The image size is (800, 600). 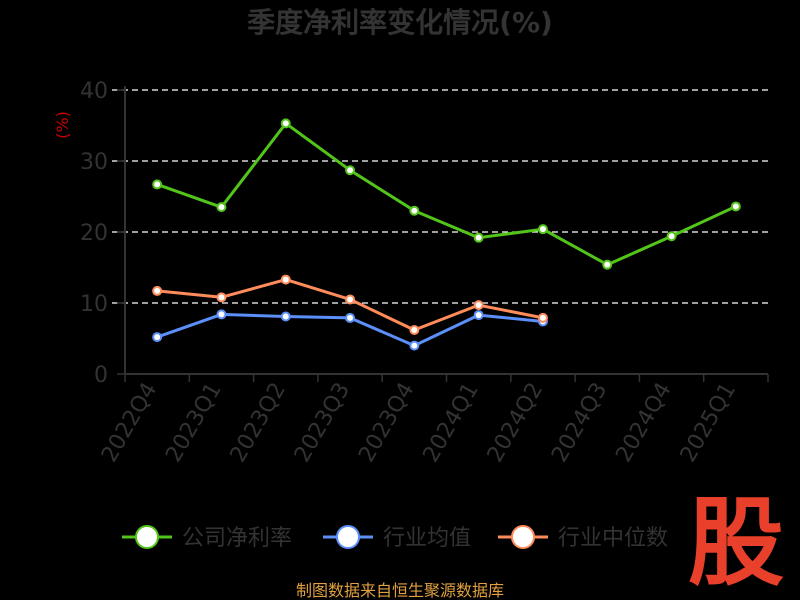 I want to click on x-tick-label: 2025Q1, so click(x=708, y=423).